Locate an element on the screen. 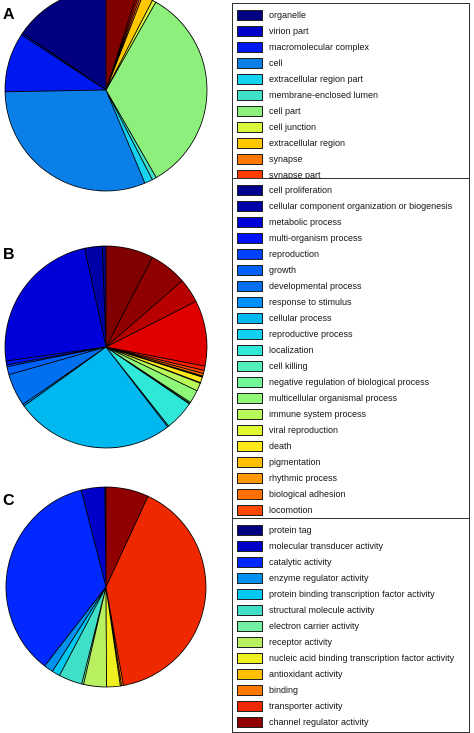  legend-label: extracellular region part is located at coordinates (316, 79).